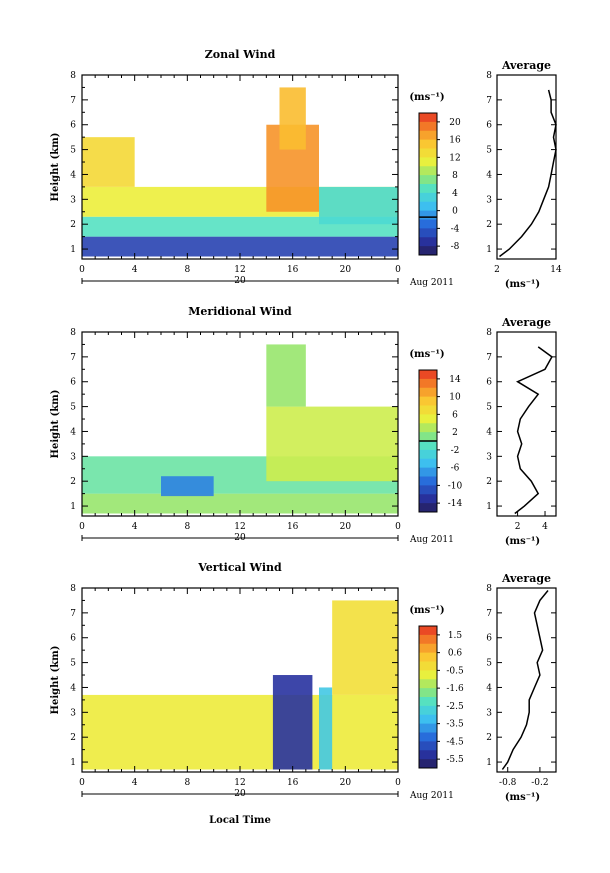  I want to click on chart-title: Meridional Wind, so click(240, 311).